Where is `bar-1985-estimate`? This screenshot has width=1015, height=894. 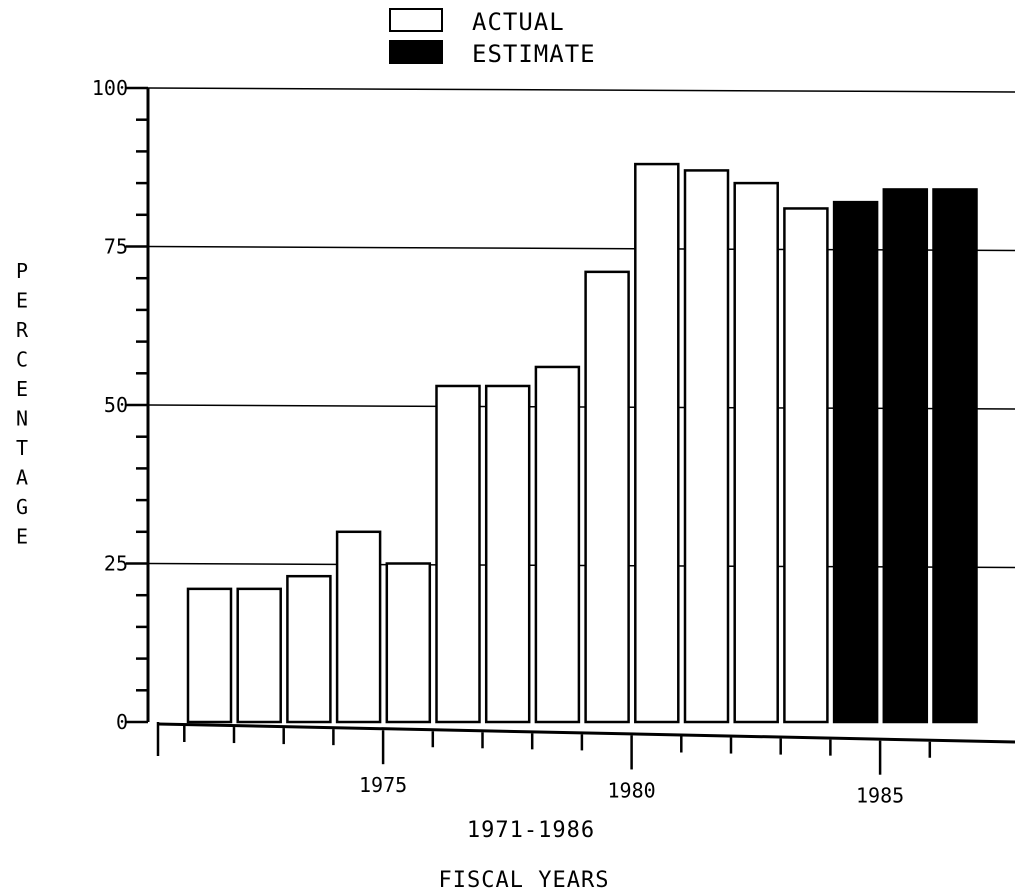 bar-1985-estimate is located at coordinates (905, 456).